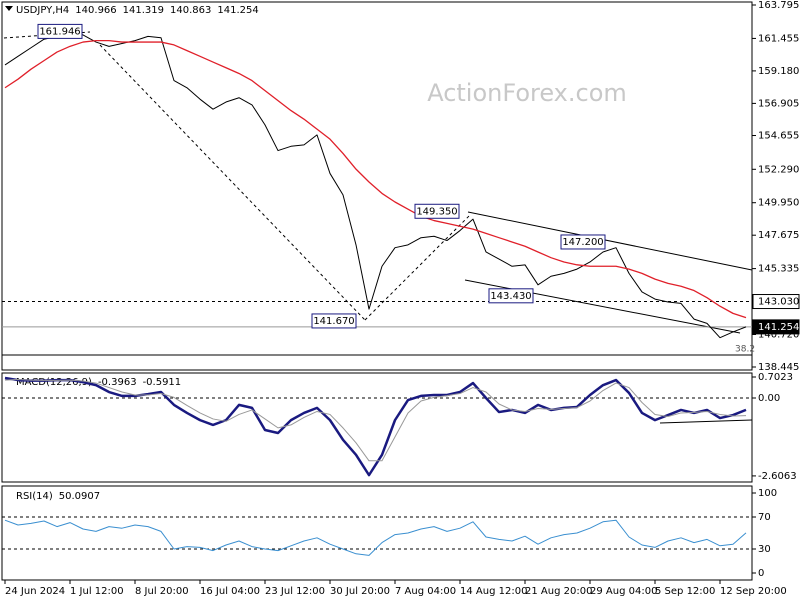 The height and width of the screenshot is (600, 800). What do you see at coordinates (778, 235) in the screenshot?
I see `y-tick-label: 147.675` at bounding box center [778, 235].